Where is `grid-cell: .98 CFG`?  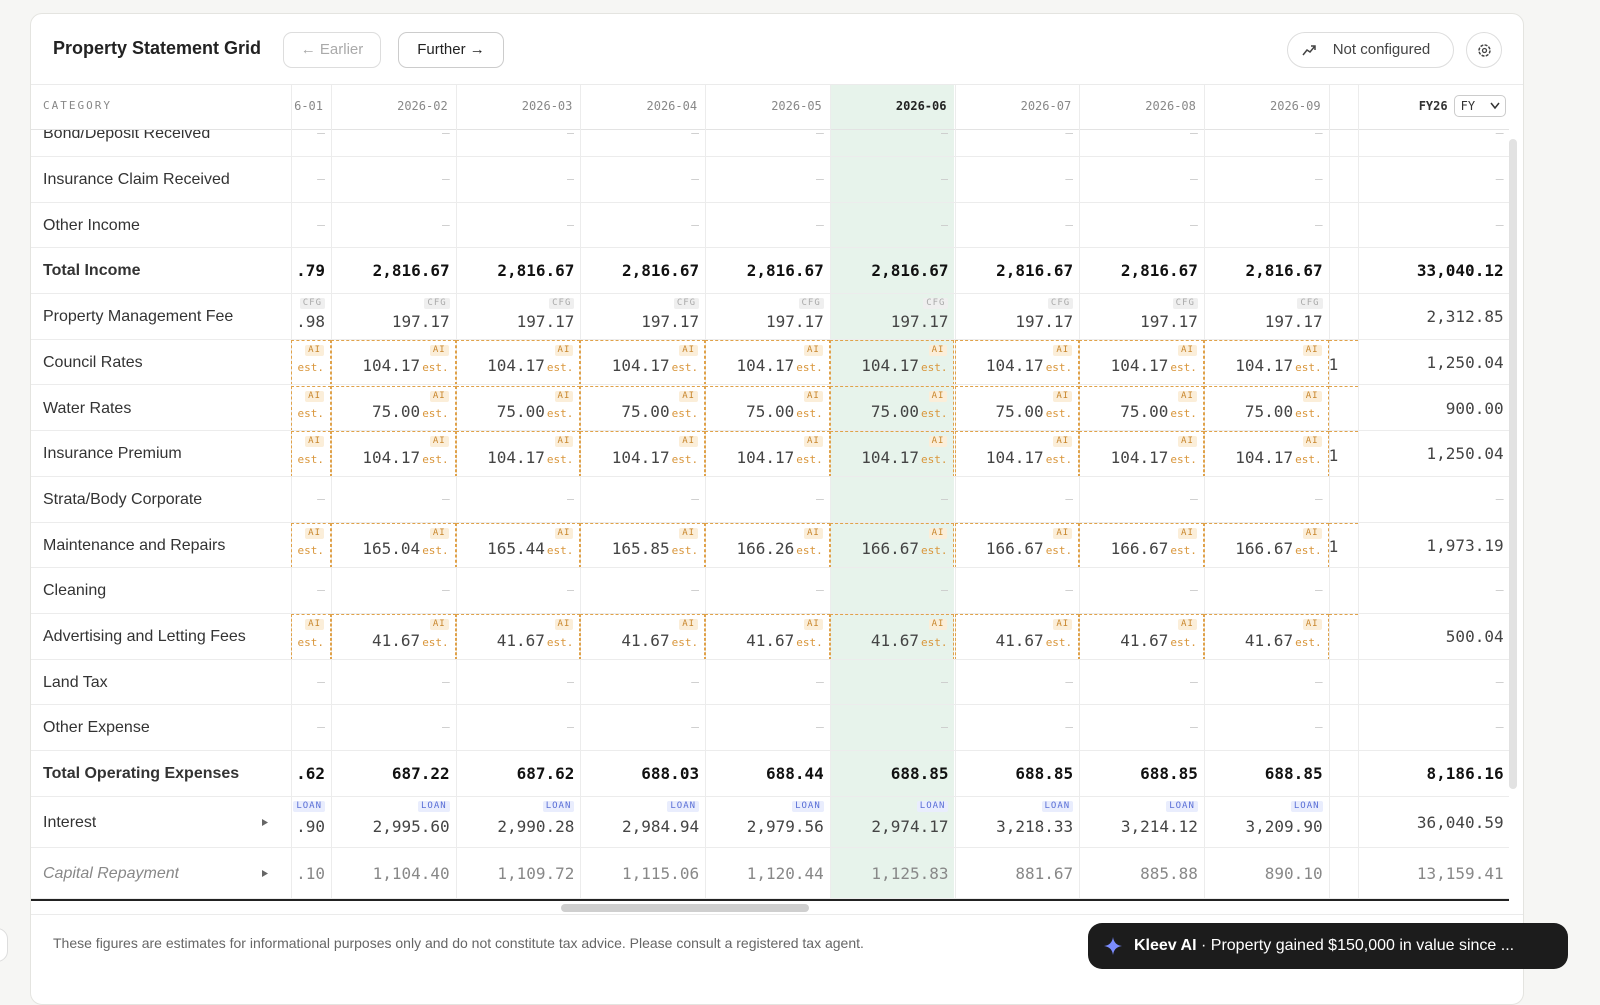
grid-cell: .98 CFG is located at coordinates (311, 316).